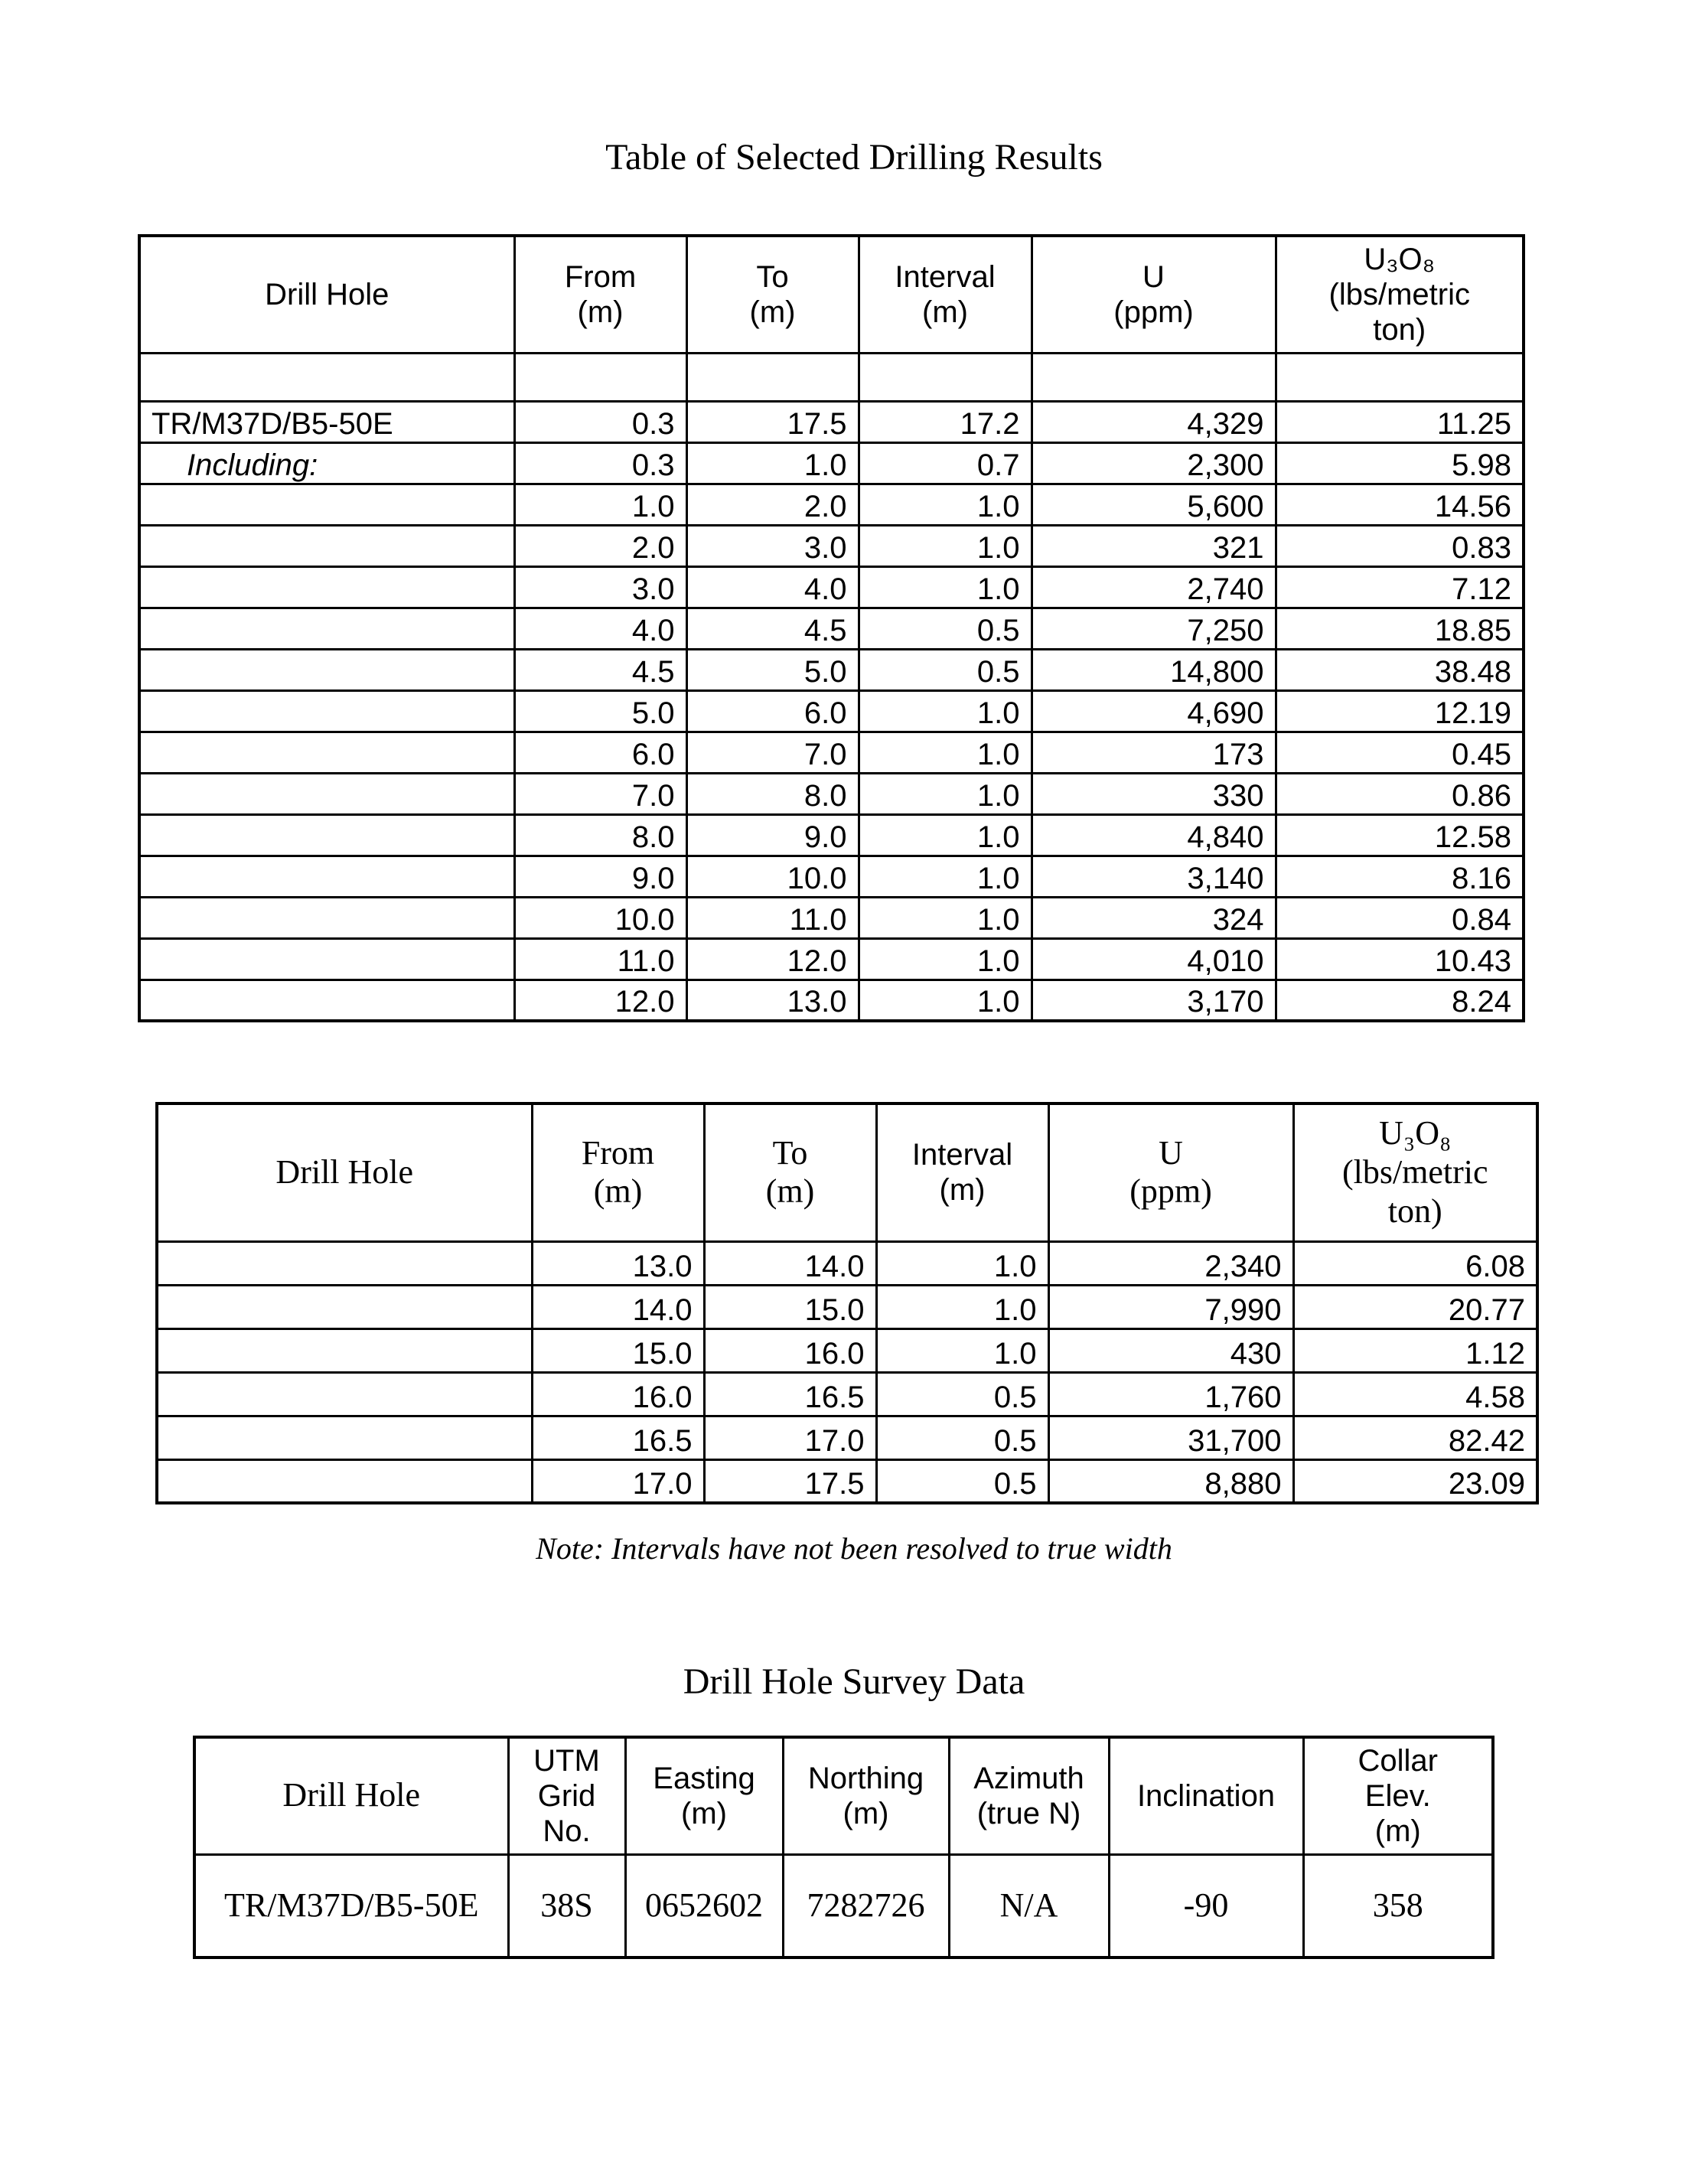  Describe the element at coordinates (790, 1394) in the screenshot. I see `value-cell: 16.5` at that location.